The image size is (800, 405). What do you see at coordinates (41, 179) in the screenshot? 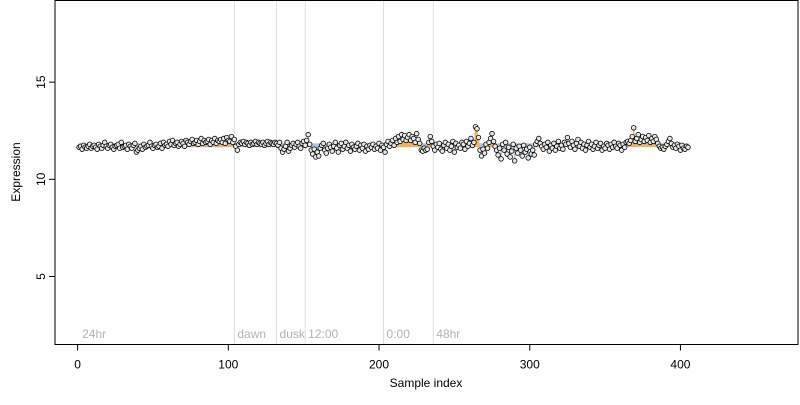
I see `y-tick-label: 10` at bounding box center [41, 179].